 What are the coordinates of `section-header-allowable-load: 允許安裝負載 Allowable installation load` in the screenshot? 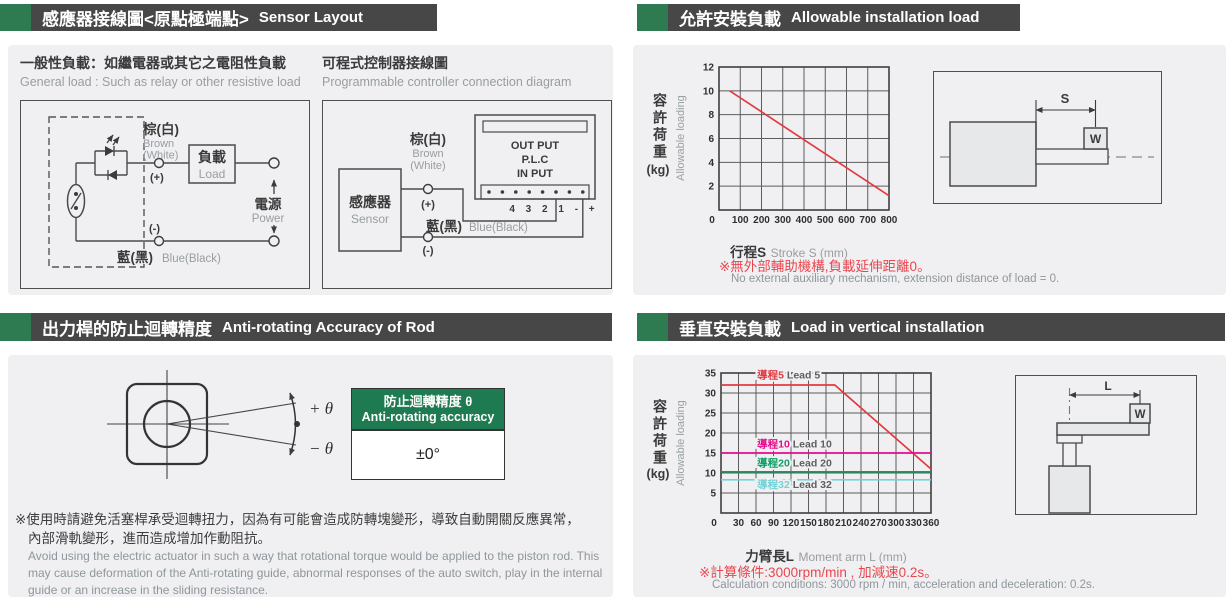 It's located at (828, 17).